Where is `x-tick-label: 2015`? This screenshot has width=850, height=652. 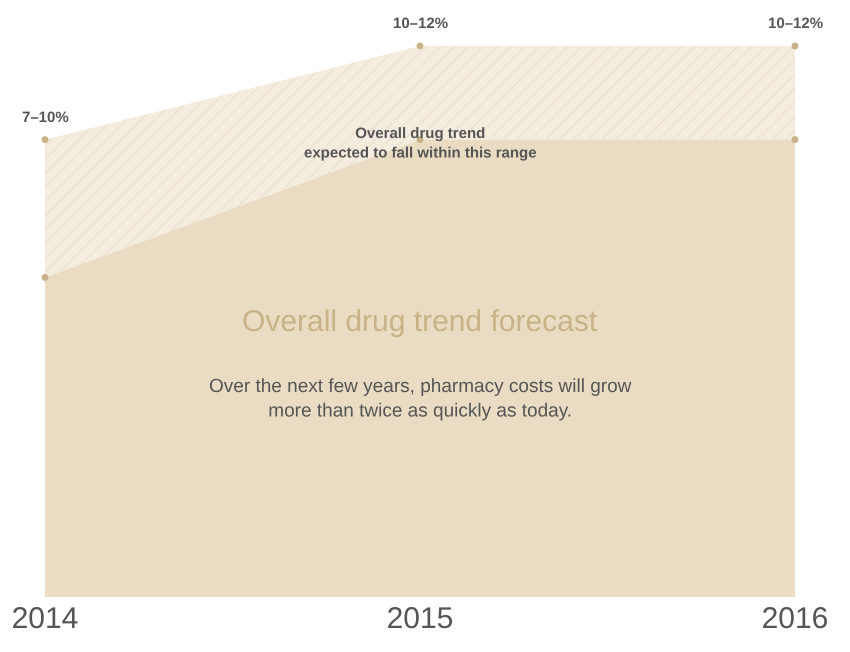 x-tick-label: 2015 is located at coordinates (420, 618).